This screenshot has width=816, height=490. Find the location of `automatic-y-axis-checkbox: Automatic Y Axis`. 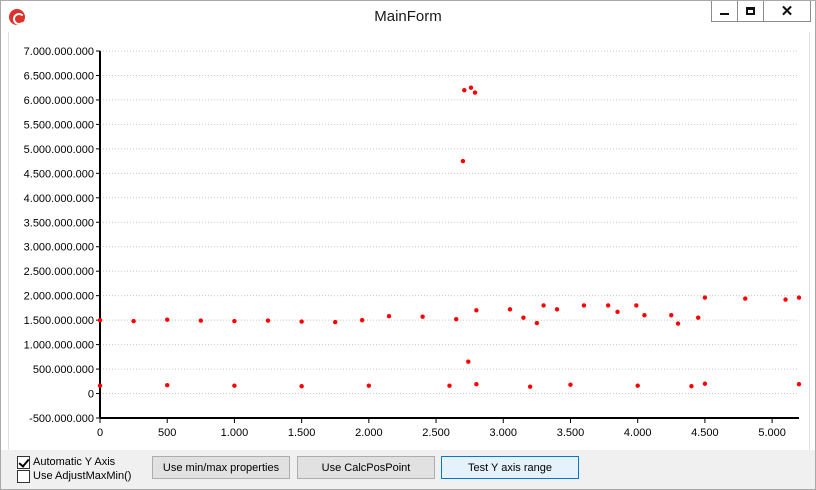

automatic-y-axis-checkbox: Automatic Y Axis is located at coordinates (66, 462).